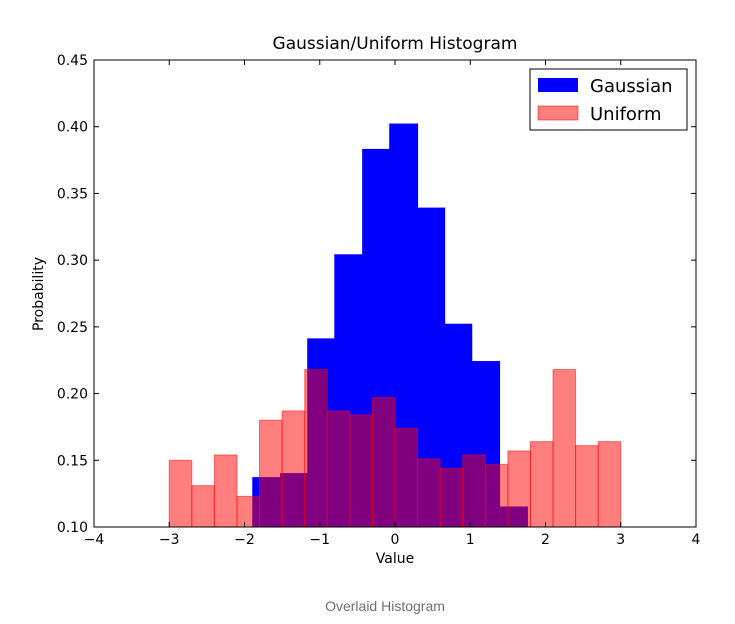  What do you see at coordinates (319, 540) in the screenshot?
I see `x-tick-label: −1` at bounding box center [319, 540].